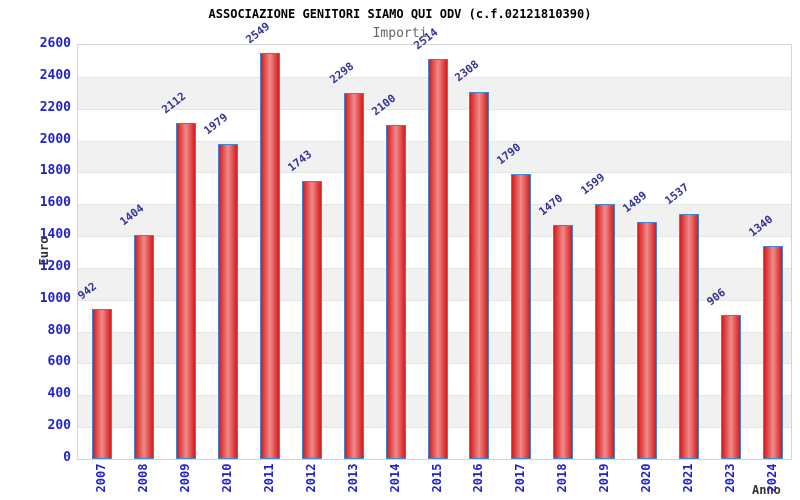  What do you see at coordinates (55, 298) in the screenshot?
I see `y-tick-label: 1000` at bounding box center [55, 298].